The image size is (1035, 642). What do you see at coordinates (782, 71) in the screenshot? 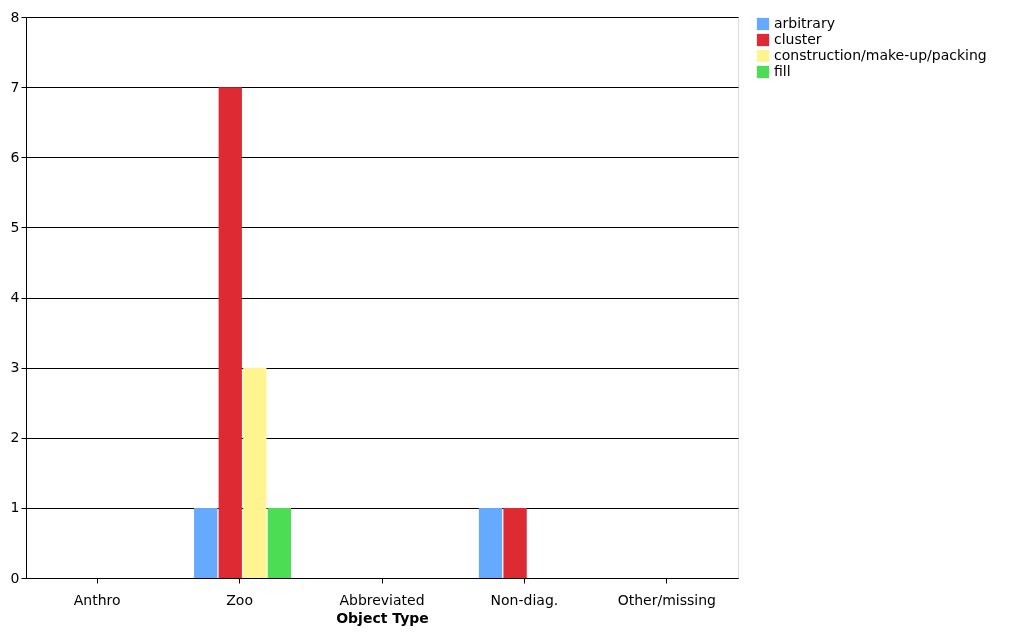
I see `legend-label: fill` at bounding box center [782, 71].